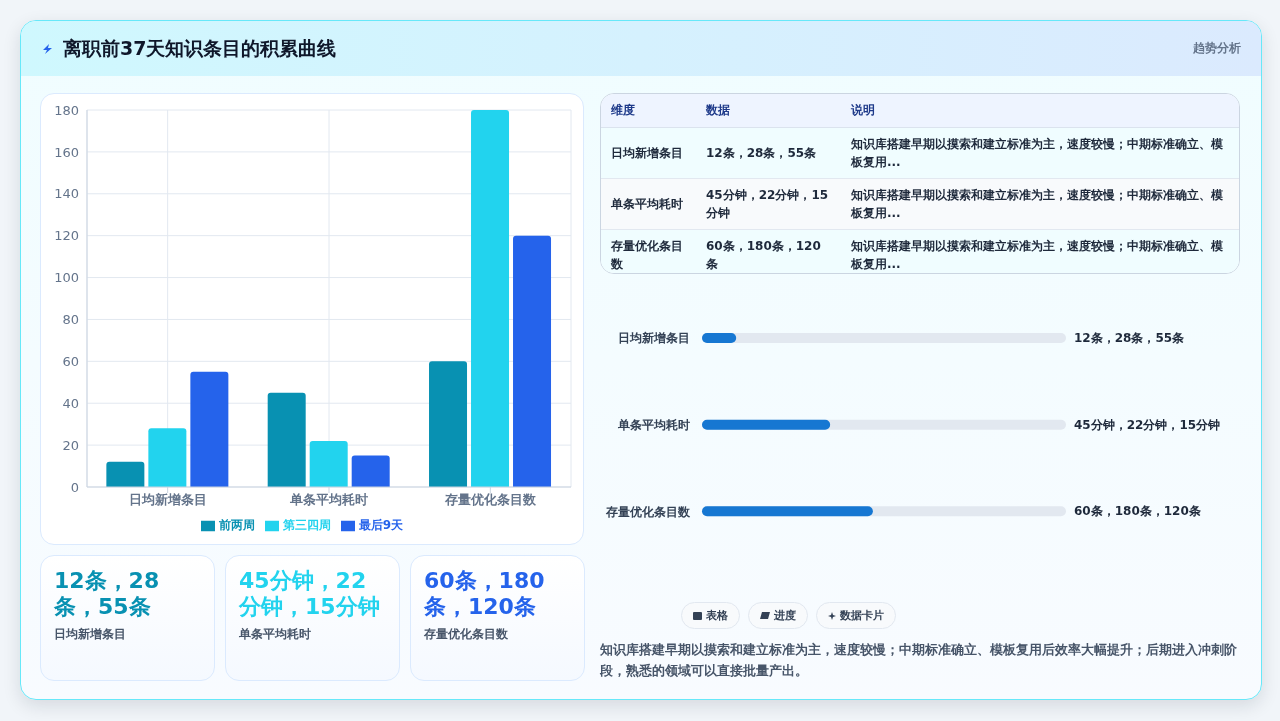  What do you see at coordinates (710, 615) in the screenshot?
I see `text: 表格` at bounding box center [710, 615].